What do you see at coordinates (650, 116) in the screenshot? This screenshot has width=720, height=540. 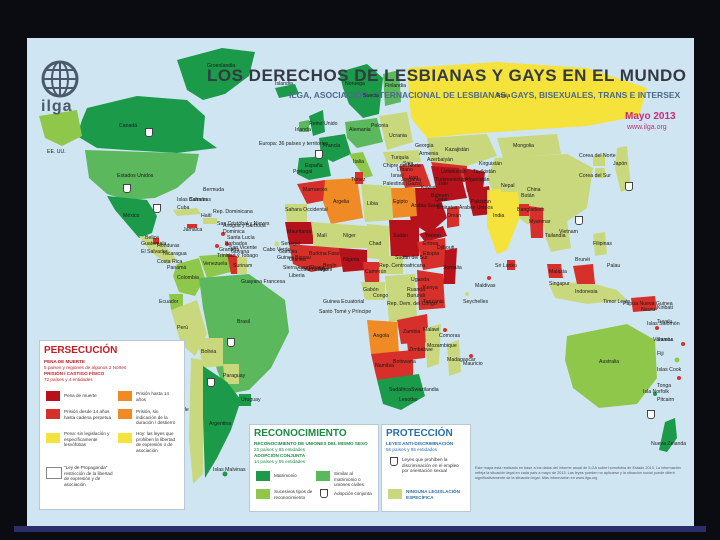 I see `map-date: Mayo 2013` at bounding box center [650, 116].